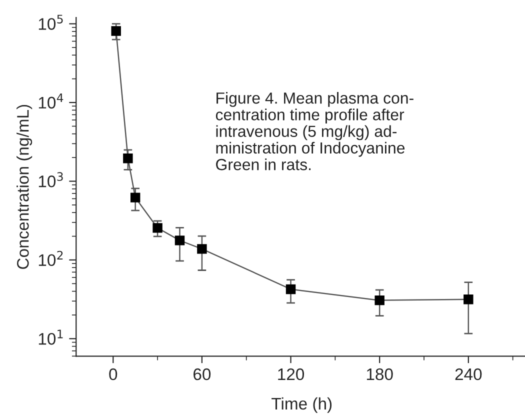 The height and width of the screenshot is (418, 525). I want to click on x-tick-label: 240, so click(468, 374).